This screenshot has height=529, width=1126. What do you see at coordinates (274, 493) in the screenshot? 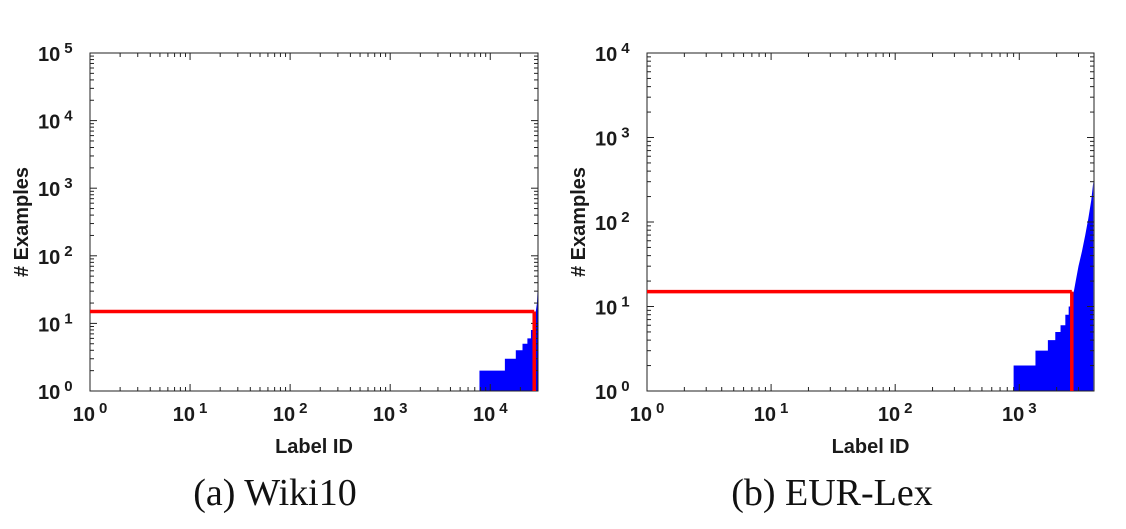
I see `panel-caption: (a) Wiki10` at bounding box center [274, 493].